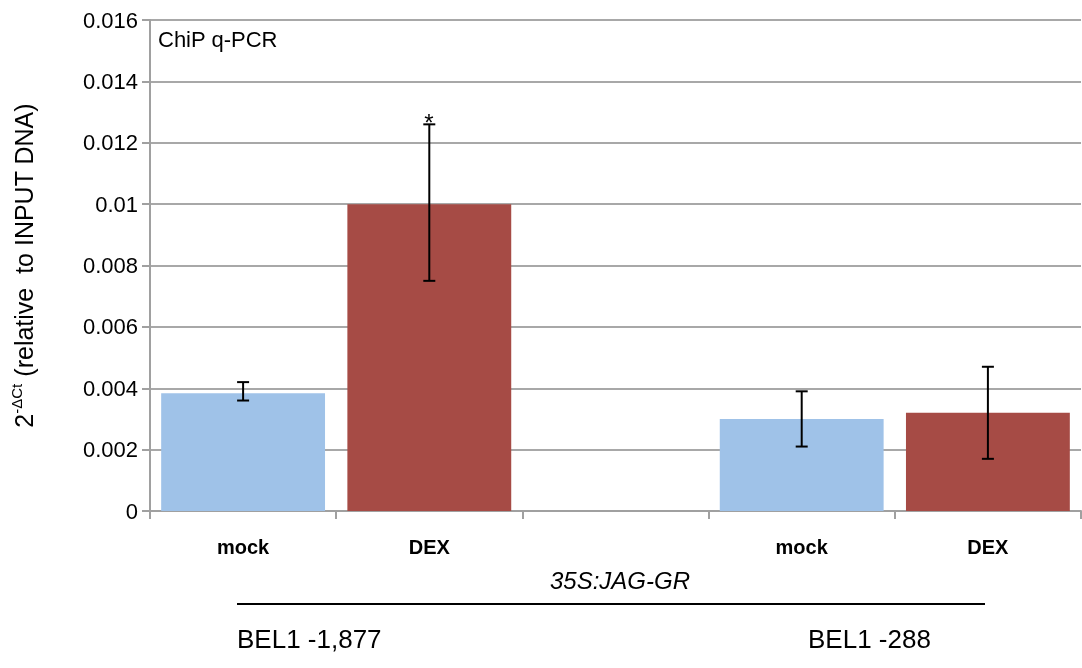  What do you see at coordinates (110, 327) in the screenshot?
I see `y-tick-label: 0.006` at bounding box center [110, 327].